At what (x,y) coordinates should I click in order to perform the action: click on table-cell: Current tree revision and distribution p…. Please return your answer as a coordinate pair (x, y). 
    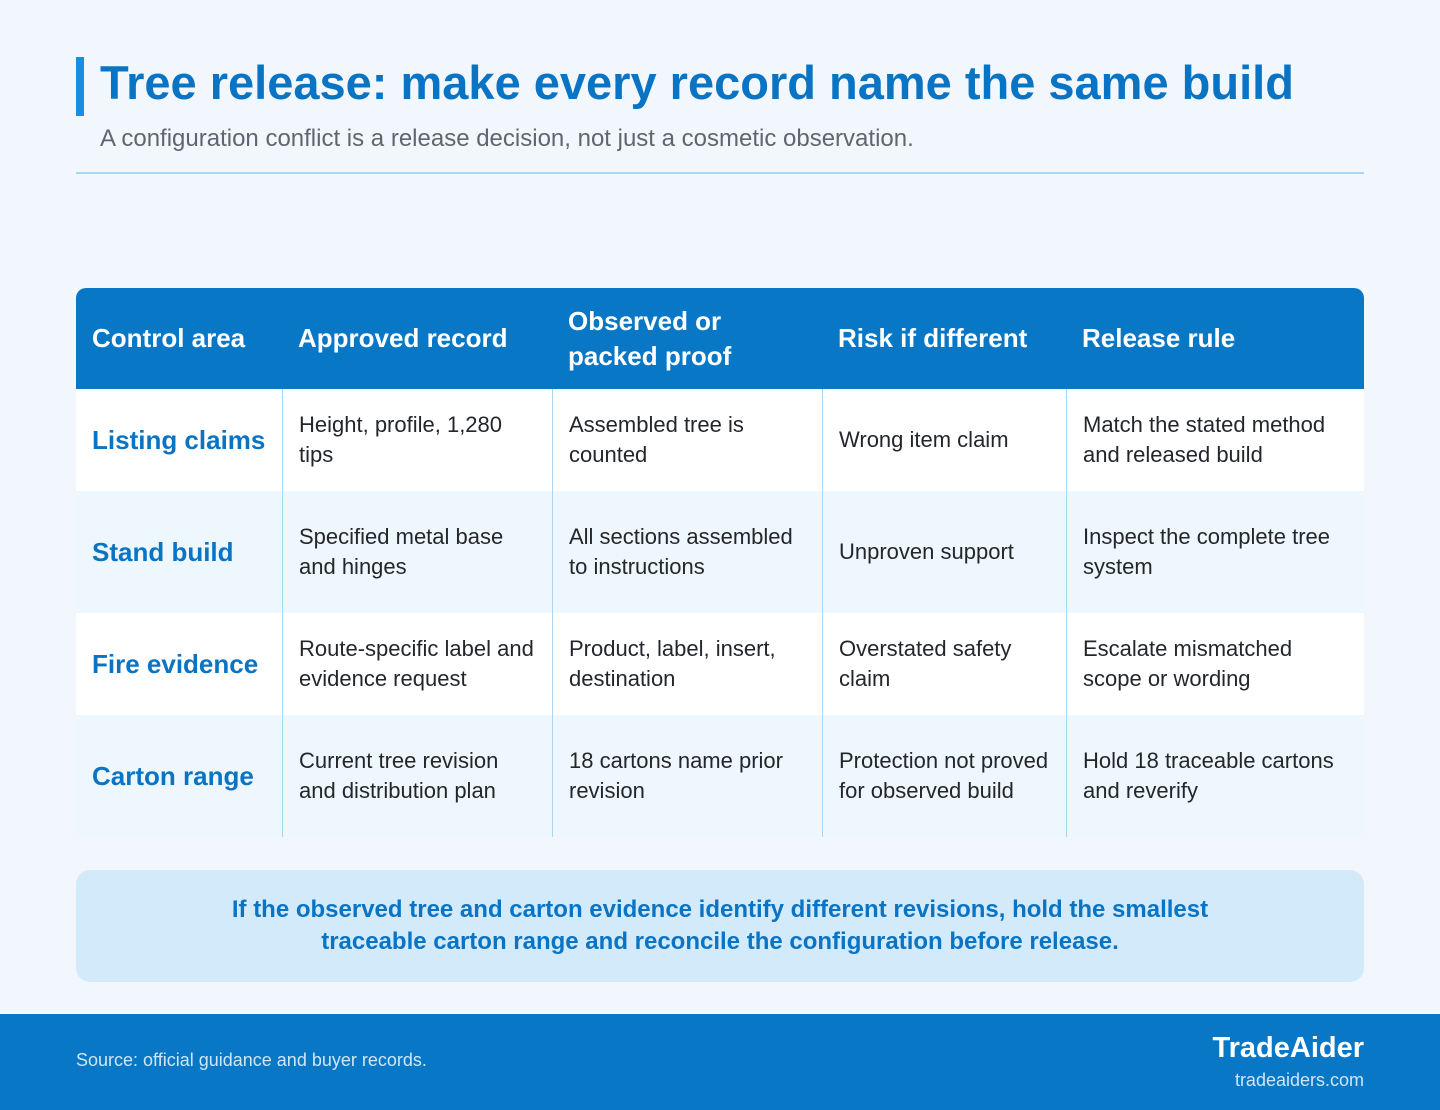
    Looking at the image, I should click on (417, 776).